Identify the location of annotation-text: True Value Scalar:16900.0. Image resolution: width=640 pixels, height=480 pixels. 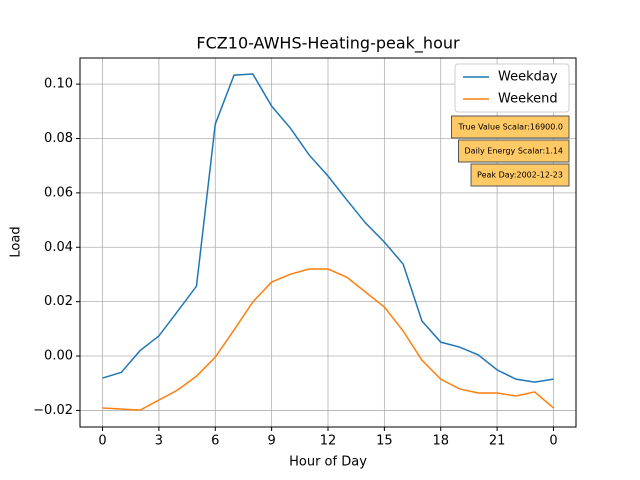
(510, 127).